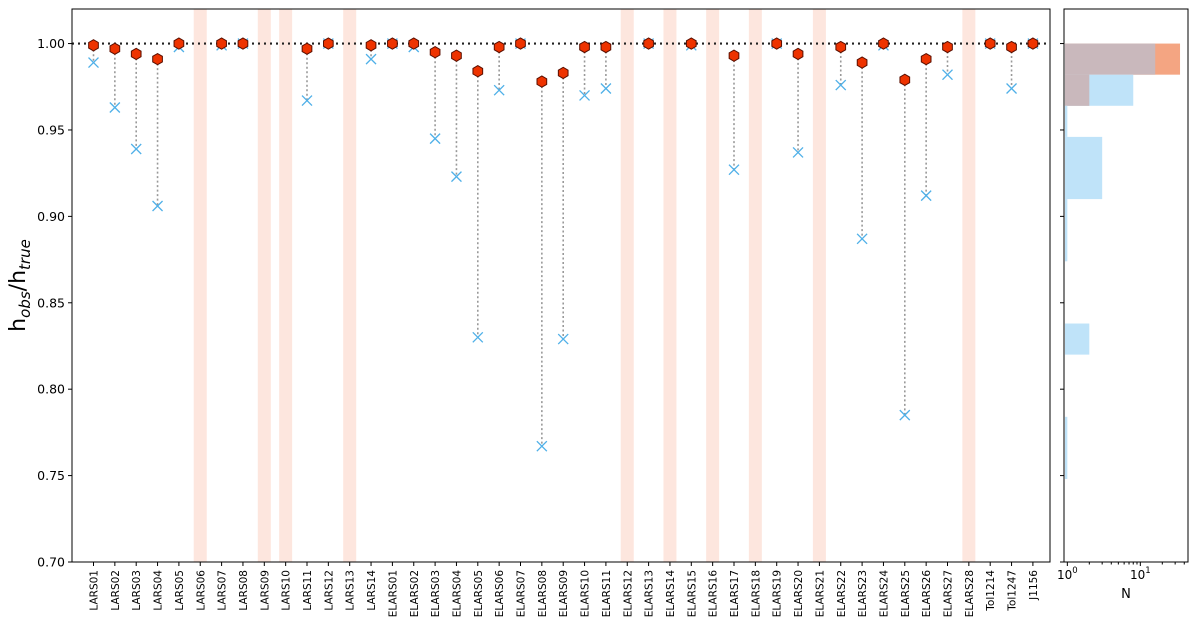 The image size is (1200, 631). What do you see at coordinates (713, 285) in the screenshot?
I see `excluded-band-elars16` at bounding box center [713, 285].